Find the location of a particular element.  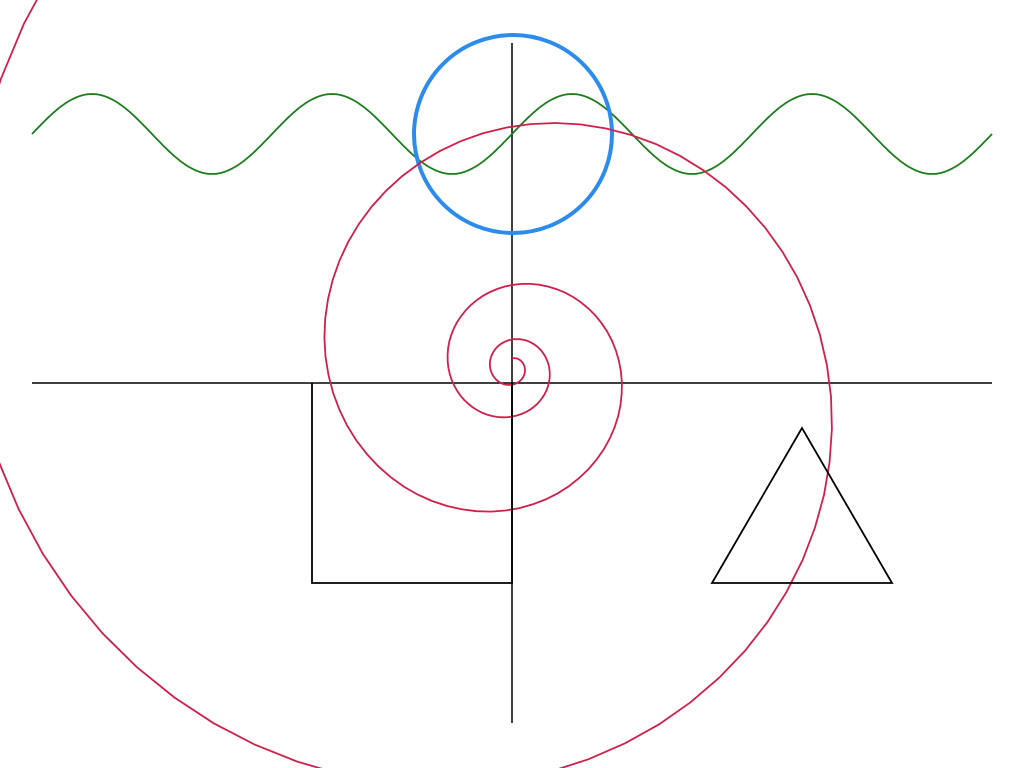

square is located at coordinates (412, 483).